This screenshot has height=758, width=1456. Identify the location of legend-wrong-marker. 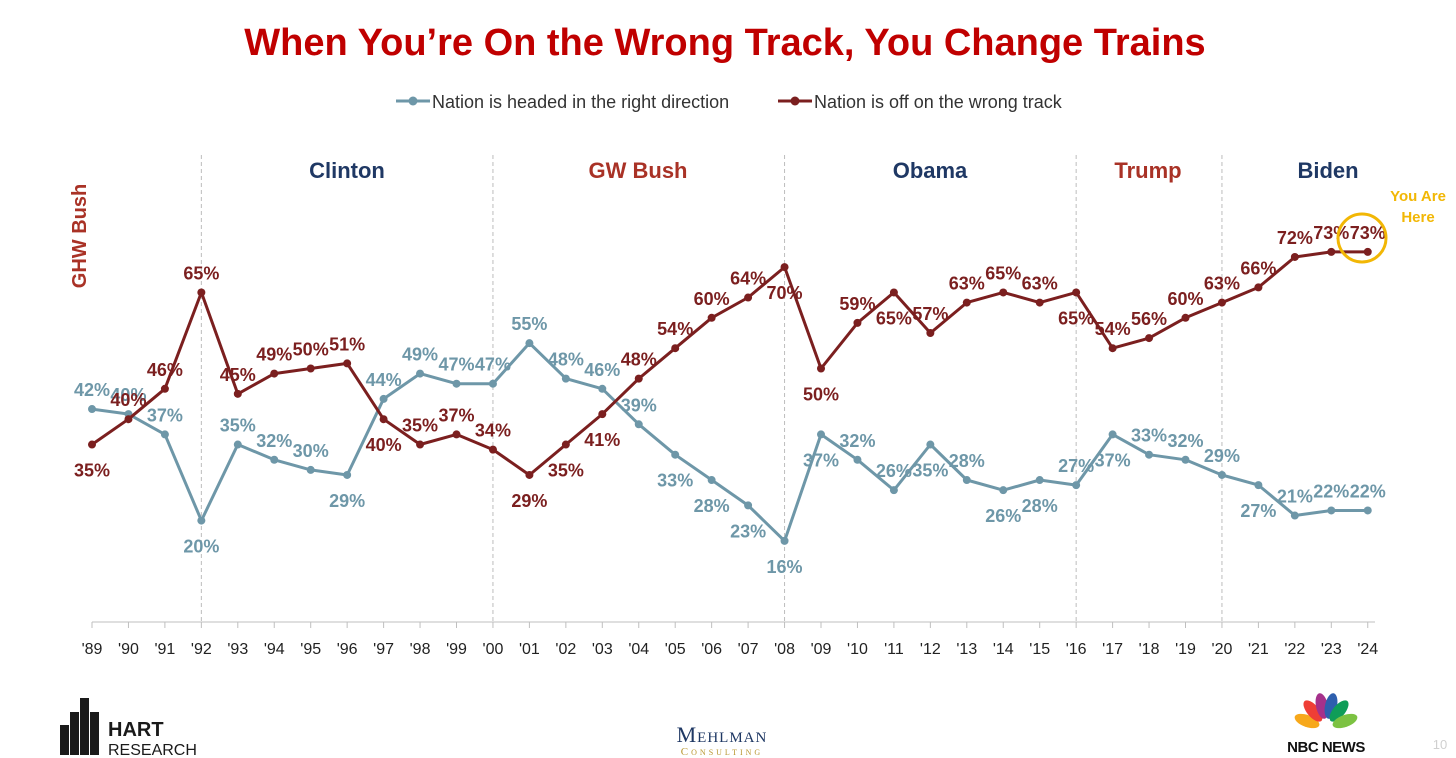
(795, 101).